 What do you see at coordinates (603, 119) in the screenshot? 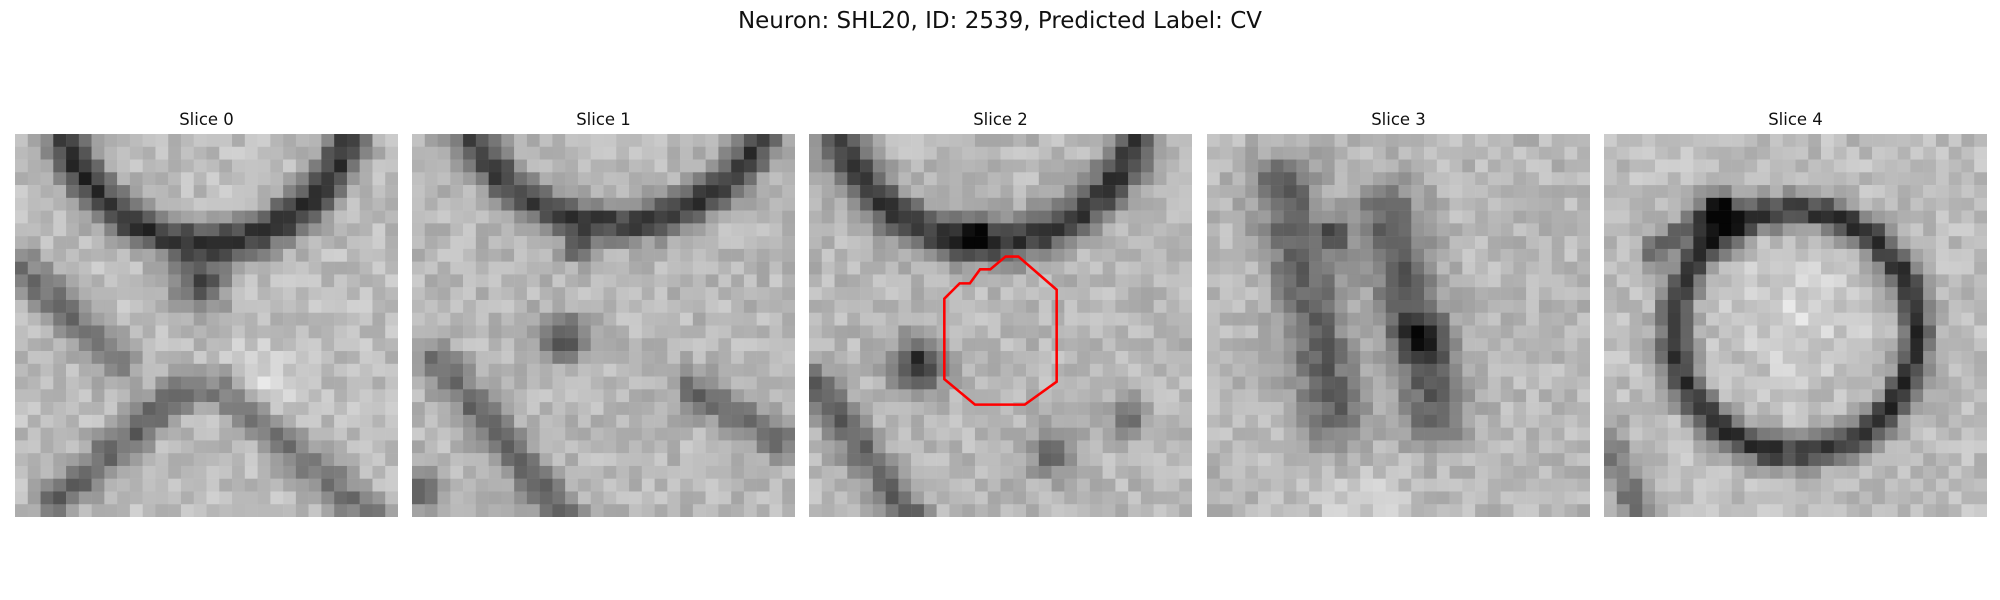
I see `slice-1-title: Slice 1` at bounding box center [603, 119].